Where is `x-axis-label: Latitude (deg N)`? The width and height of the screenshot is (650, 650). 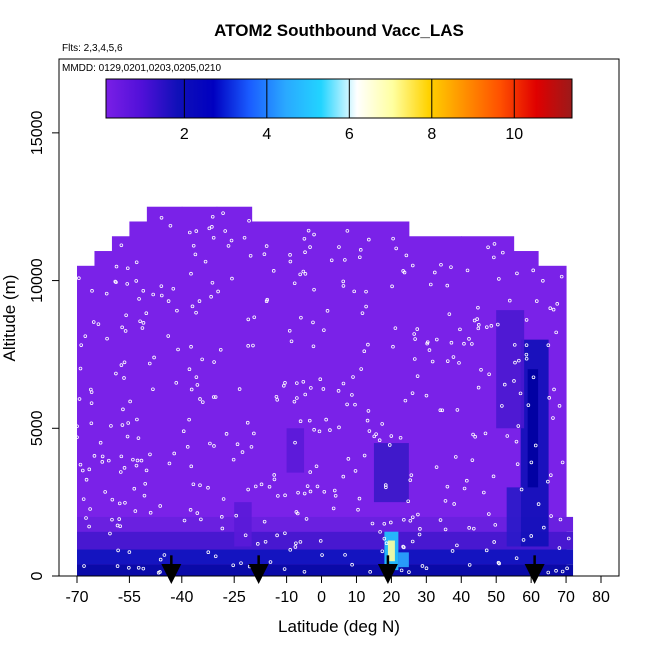 x-axis-label: Latitude (deg N) is located at coordinates (339, 626).